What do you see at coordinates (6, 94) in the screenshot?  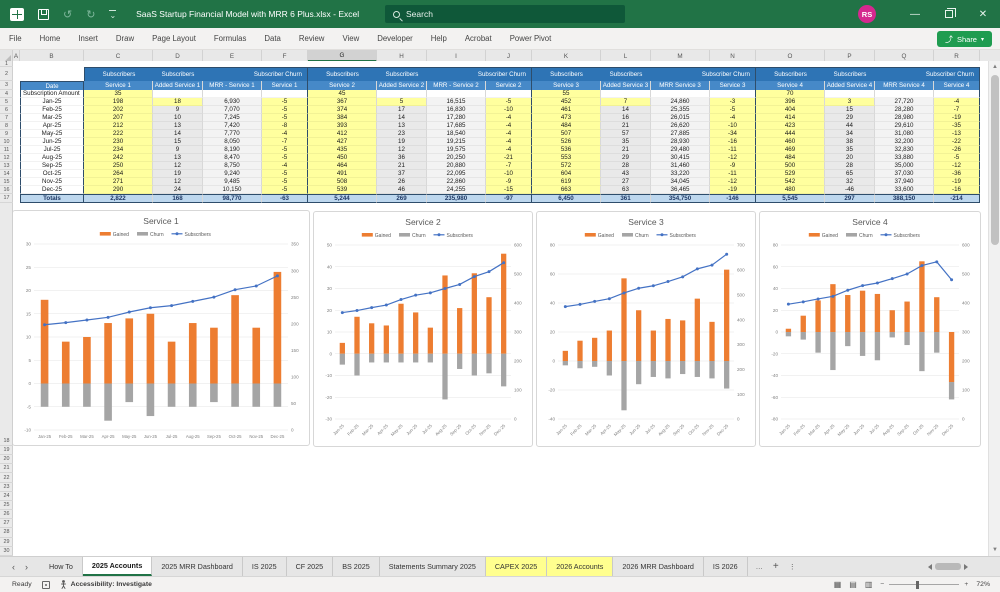 I see `row-header-4: 4` at bounding box center [6, 94].